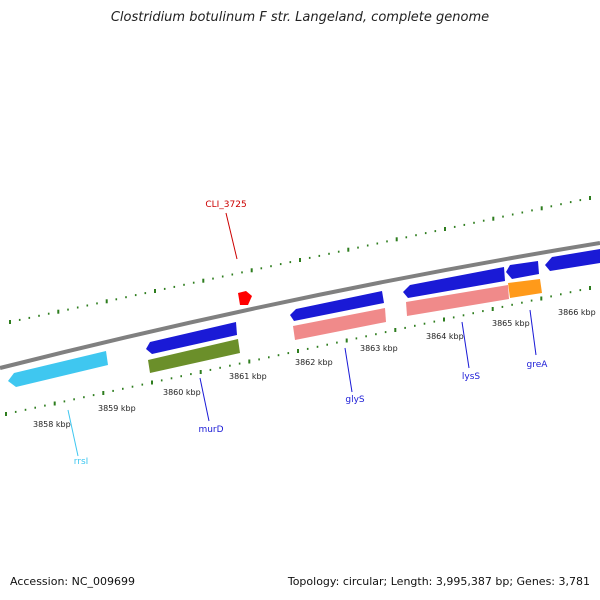 This screenshot has height=600, width=600. I want to click on tick-label-3860: 3860 kbp, so click(182, 392).